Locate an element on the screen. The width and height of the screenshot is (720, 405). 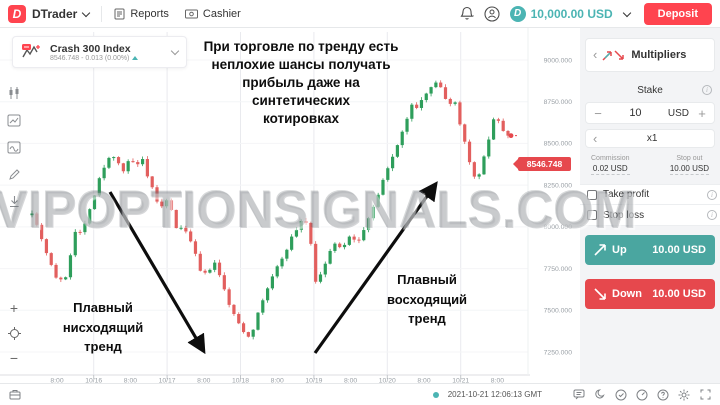
down-button: Down 10.00 USD is located at coordinates (650, 294).